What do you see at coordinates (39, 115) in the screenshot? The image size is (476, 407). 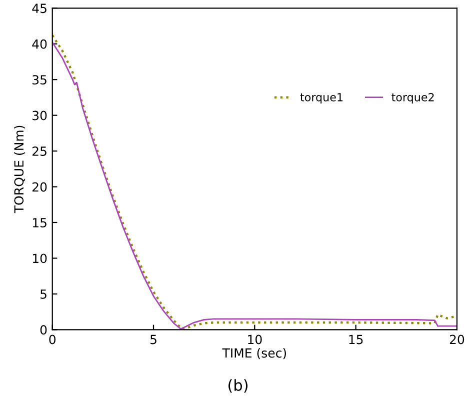 I see `y-tick-label: 30` at bounding box center [39, 115].